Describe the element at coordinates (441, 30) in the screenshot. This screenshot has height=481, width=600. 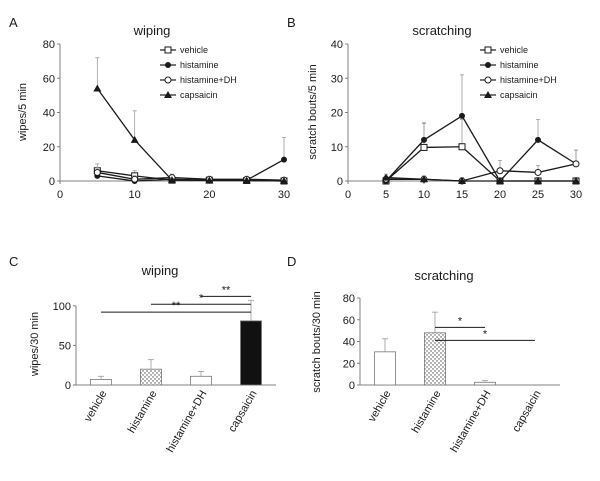
I see `panel-b-title: scratching` at that location.